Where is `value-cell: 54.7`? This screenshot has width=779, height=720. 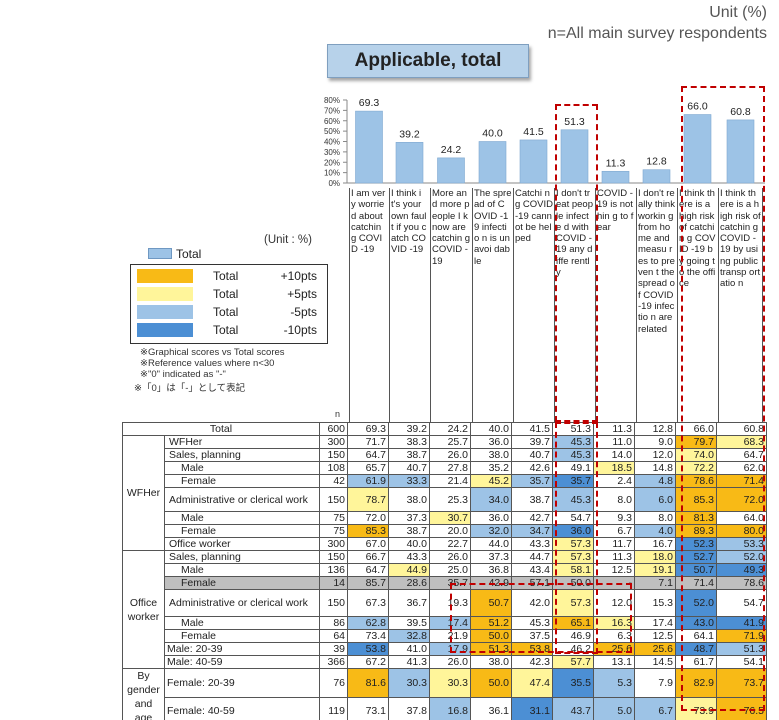 value-cell: 54.7 is located at coordinates (573, 518).